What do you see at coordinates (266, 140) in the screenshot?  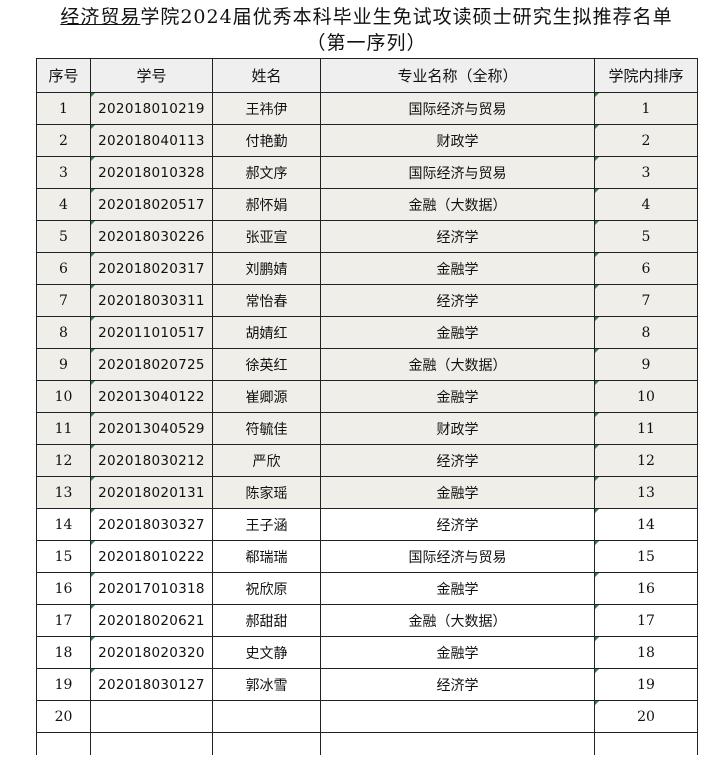 I see `cell-name: 付艳勤` at bounding box center [266, 140].